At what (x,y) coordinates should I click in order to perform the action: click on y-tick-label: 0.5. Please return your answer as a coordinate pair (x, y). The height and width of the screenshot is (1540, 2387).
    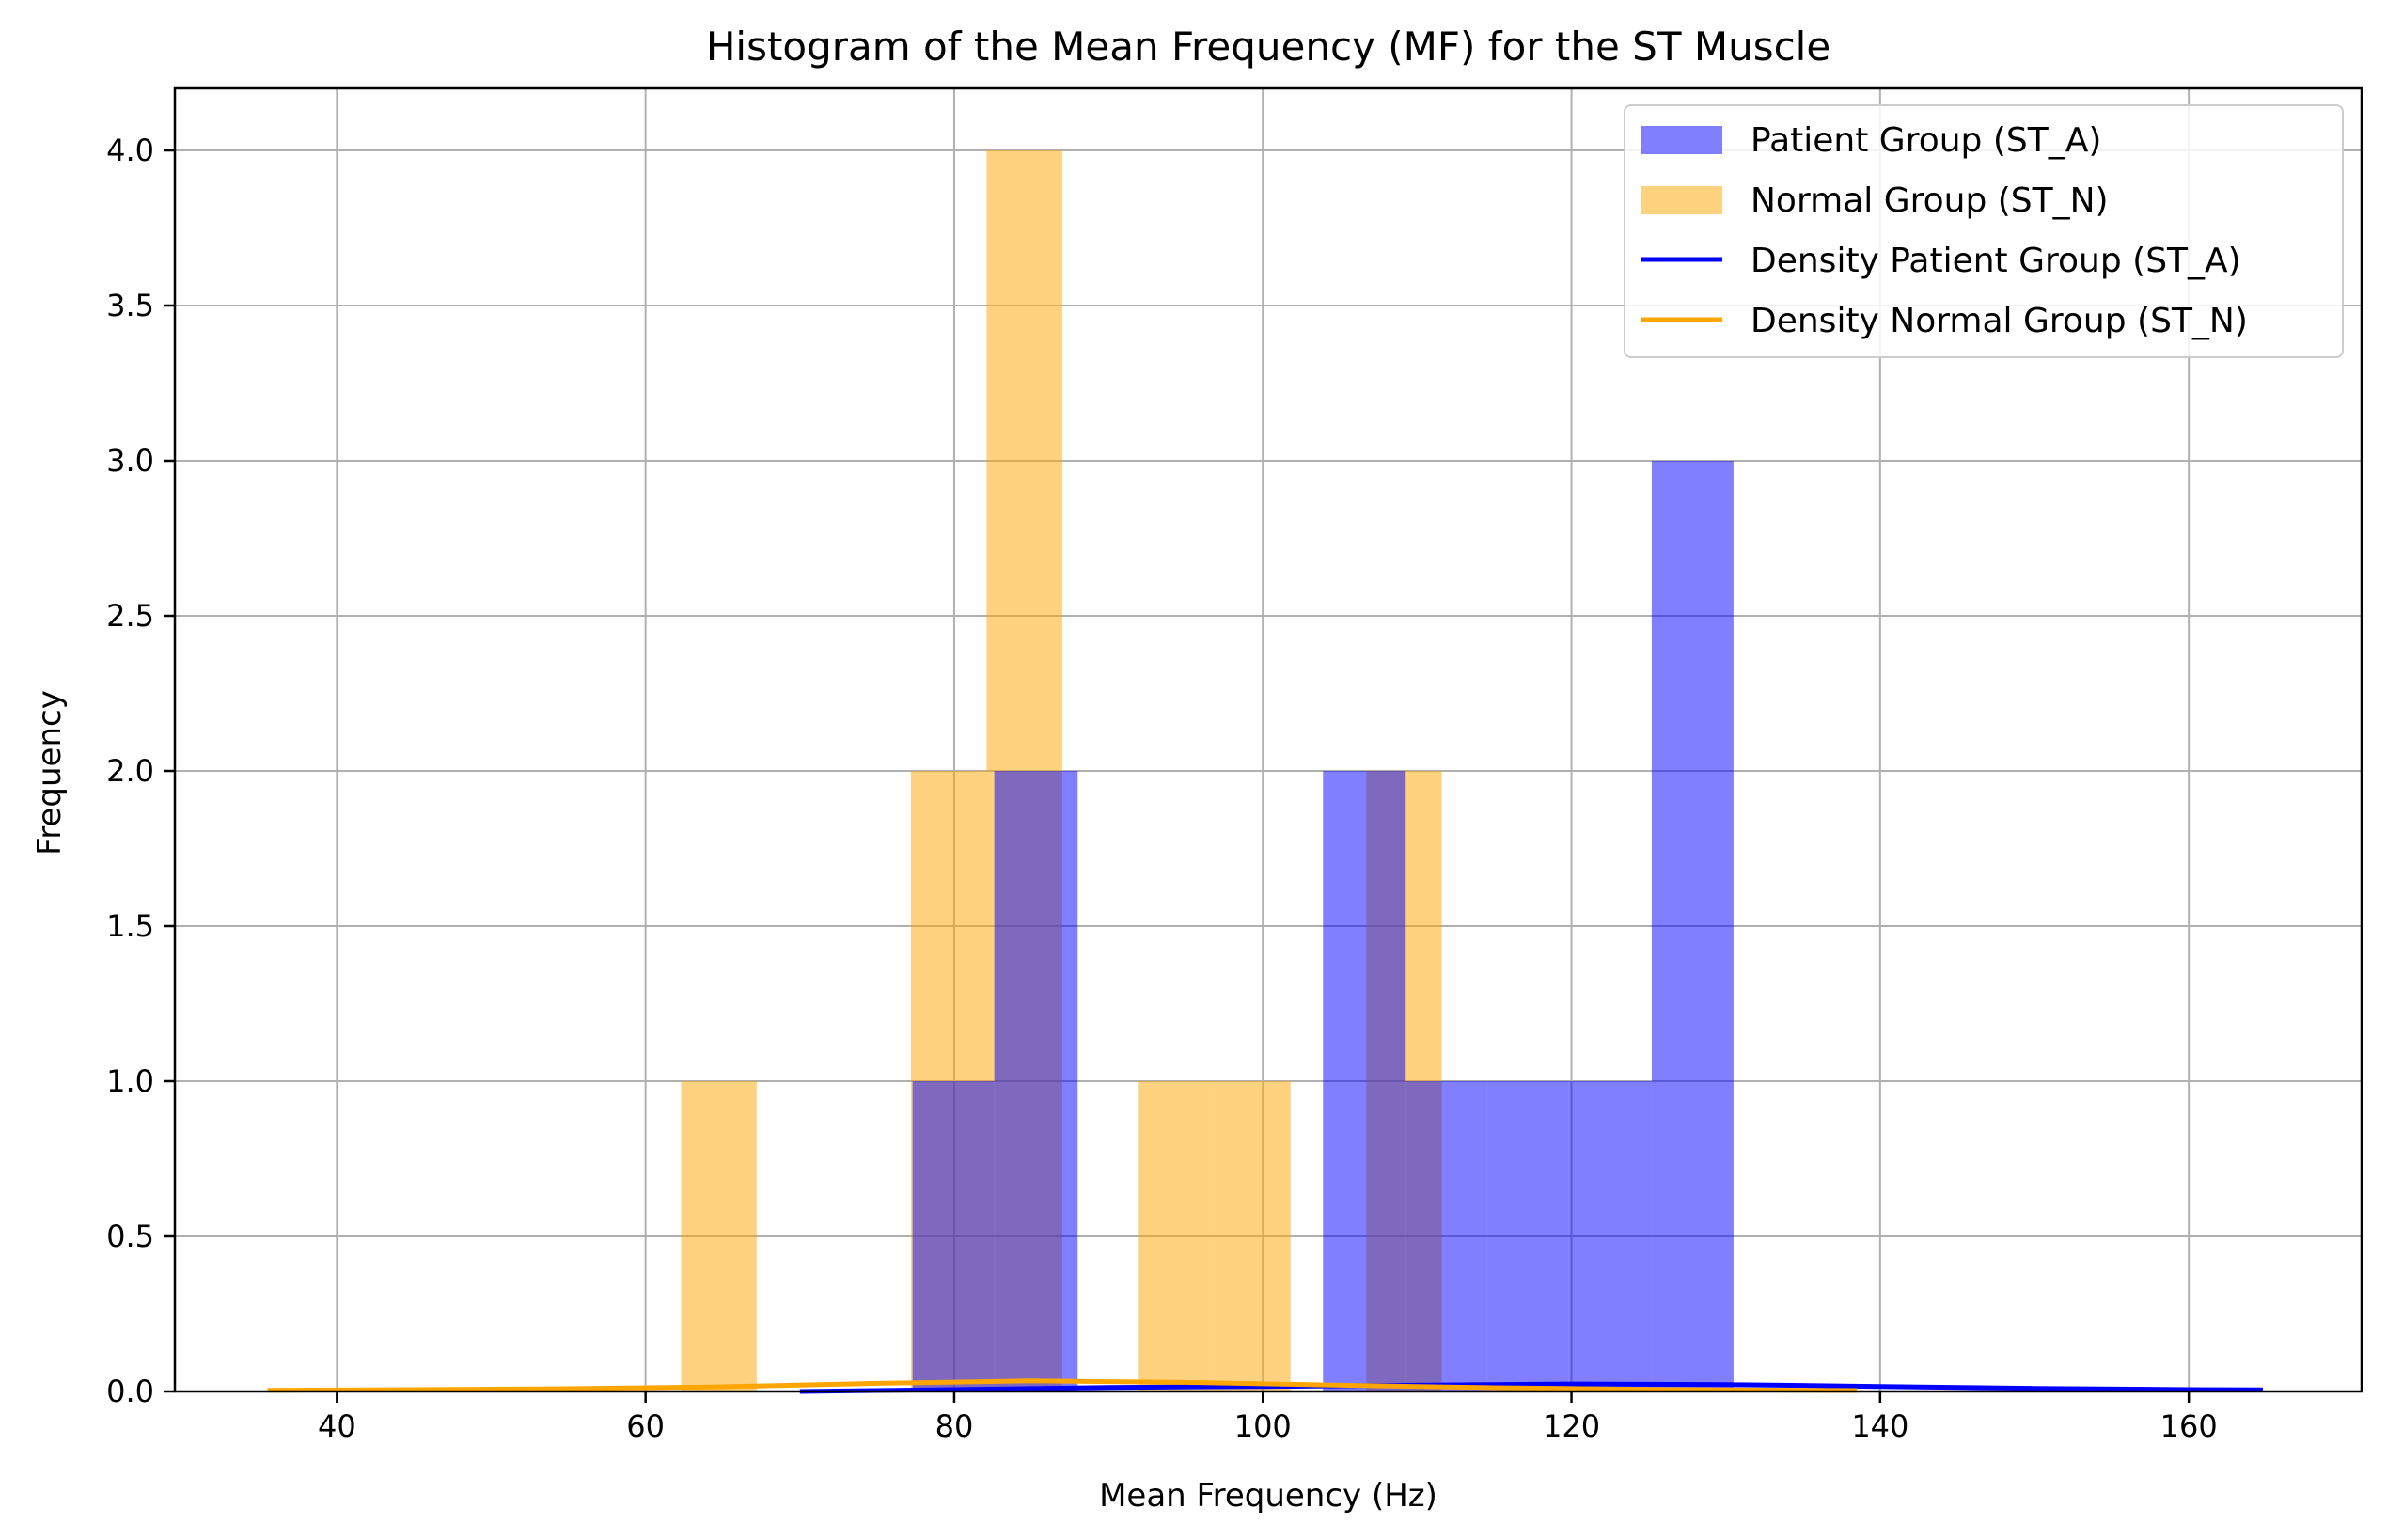
    Looking at the image, I should click on (130, 1236).